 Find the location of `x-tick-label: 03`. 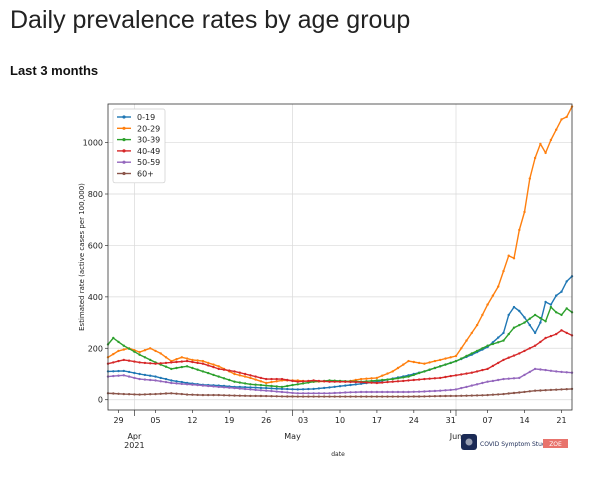

x-tick-label: 03 is located at coordinates (303, 420).